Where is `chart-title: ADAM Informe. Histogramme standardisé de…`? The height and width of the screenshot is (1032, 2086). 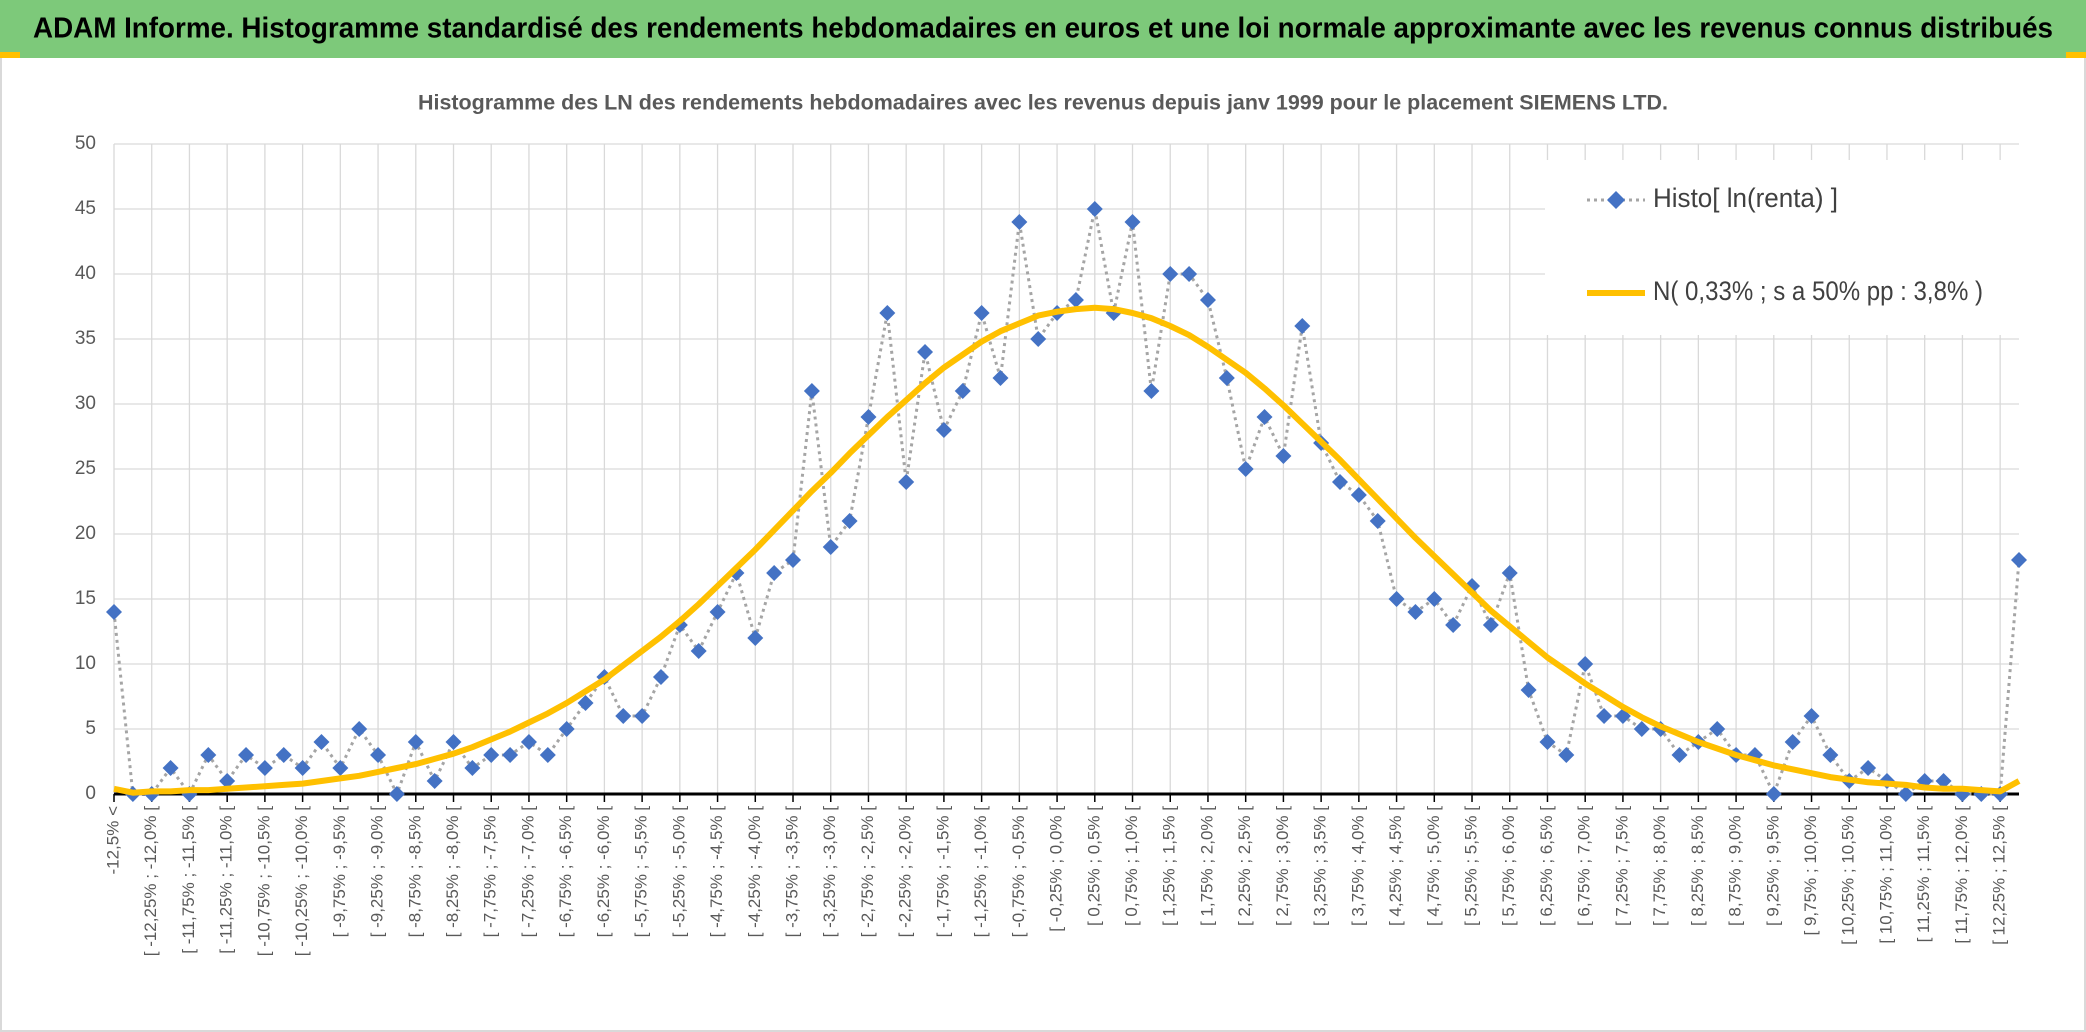
chart-title: ADAM Informe. Histogramme standardisé de… is located at coordinates (1043, 29).